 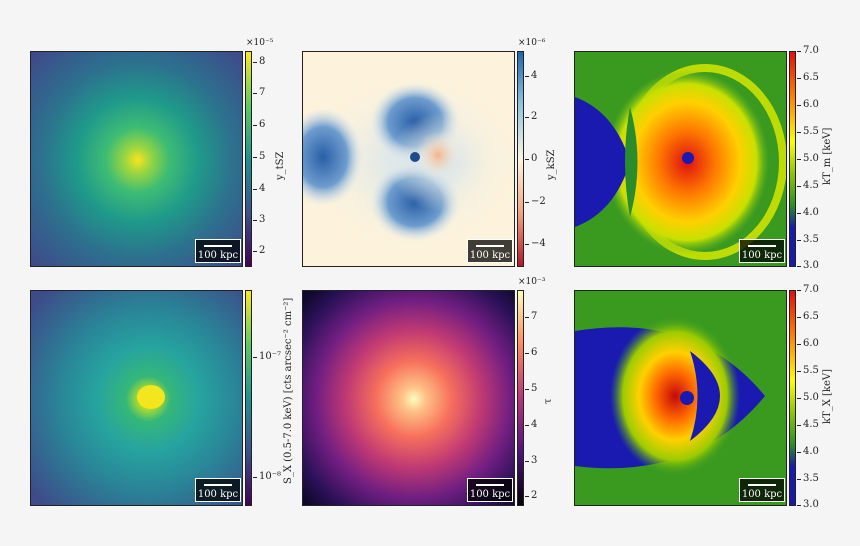 I want to click on tau-tick: 5, so click(x=531, y=388).